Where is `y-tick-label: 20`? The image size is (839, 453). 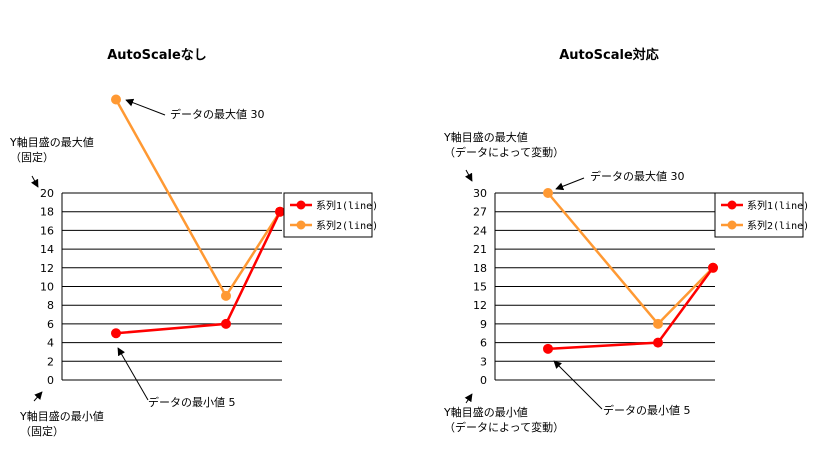 y-tick-label: 20 is located at coordinates (47, 193).